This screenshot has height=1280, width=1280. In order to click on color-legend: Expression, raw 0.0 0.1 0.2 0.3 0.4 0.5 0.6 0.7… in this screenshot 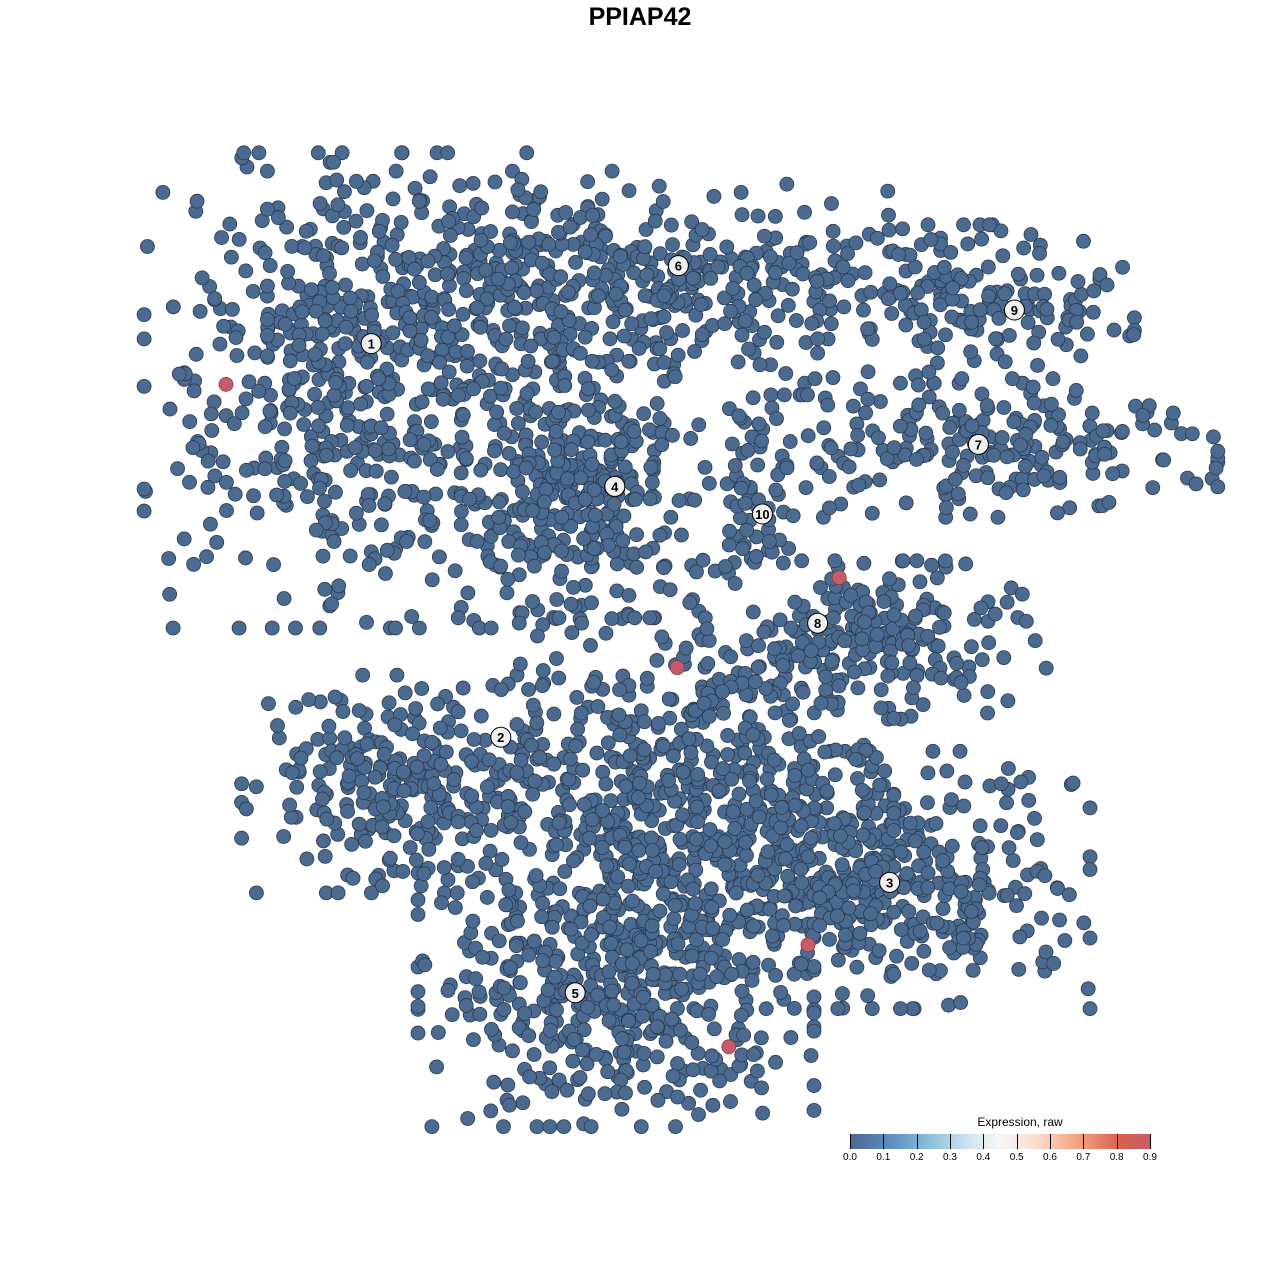, I will do `click(1000, 1139)`.